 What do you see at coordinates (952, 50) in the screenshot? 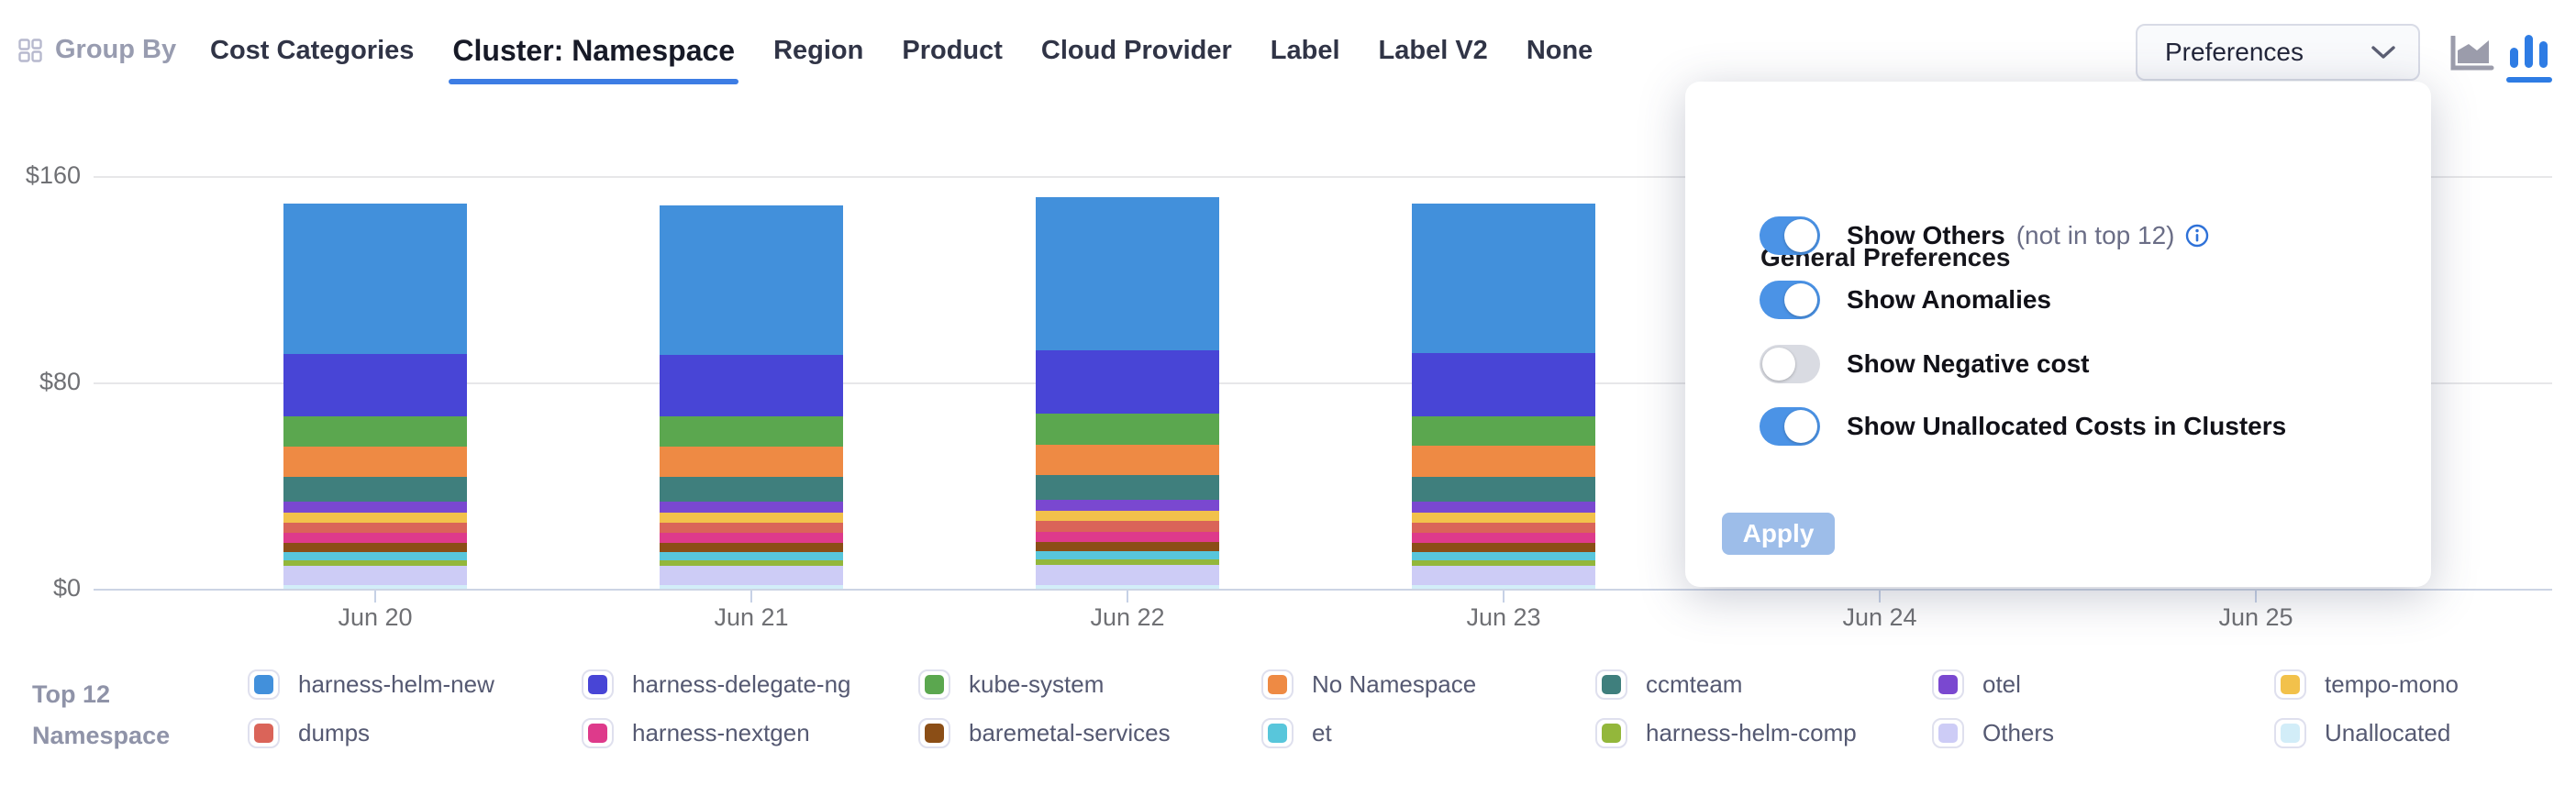
I see `group-by-tab: Product` at bounding box center [952, 50].